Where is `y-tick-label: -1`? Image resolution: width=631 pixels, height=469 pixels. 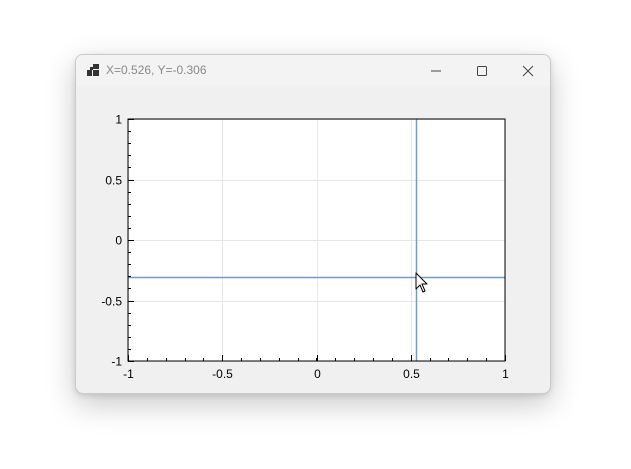 y-tick-label: -1 is located at coordinates (116, 362).